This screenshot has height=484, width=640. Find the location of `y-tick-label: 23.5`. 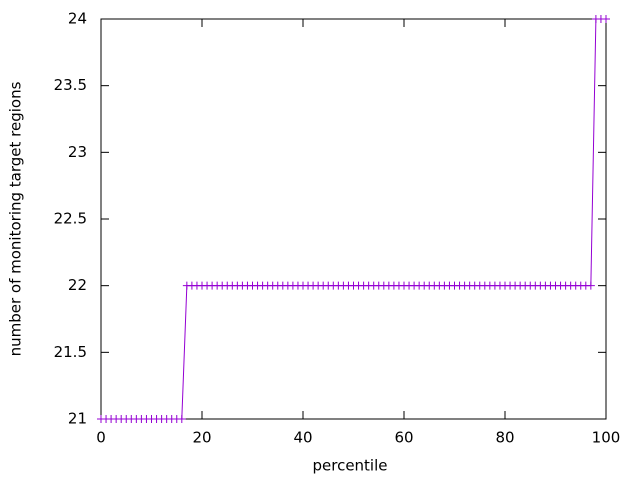

y-tick-label: 23.5 is located at coordinates (70, 85).